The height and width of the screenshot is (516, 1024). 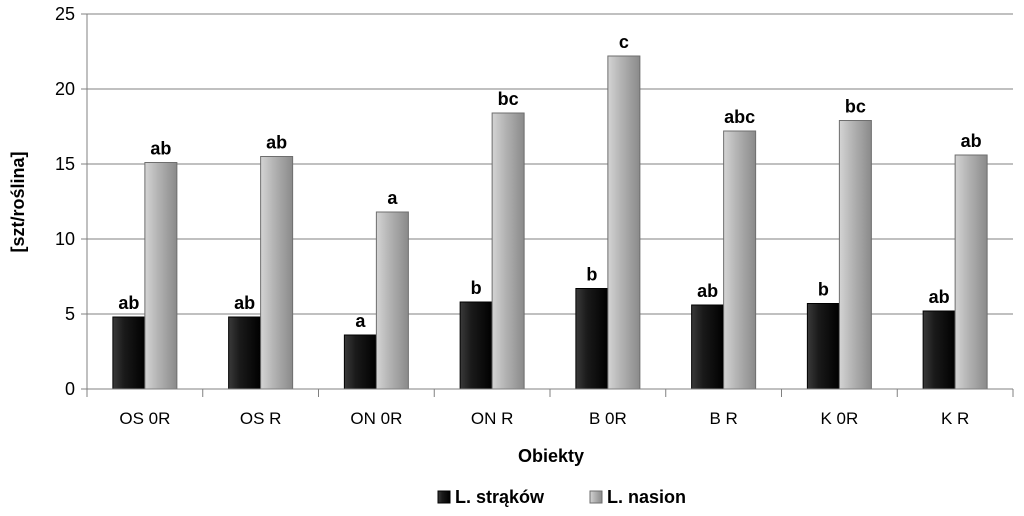 What do you see at coordinates (624, 42) in the screenshot?
I see `bar-data-label: c` at bounding box center [624, 42].